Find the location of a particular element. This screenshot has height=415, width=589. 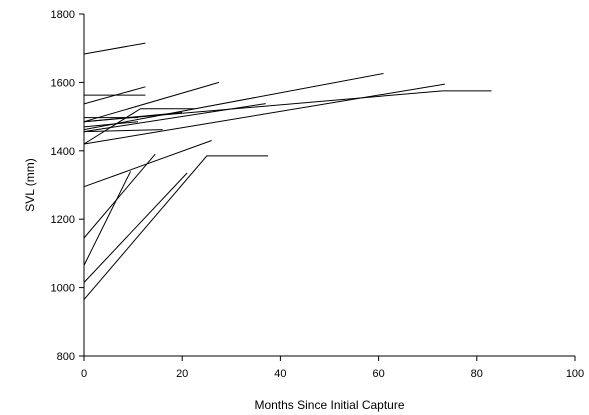

y-tick-label: 1800 is located at coordinates (63, 15).